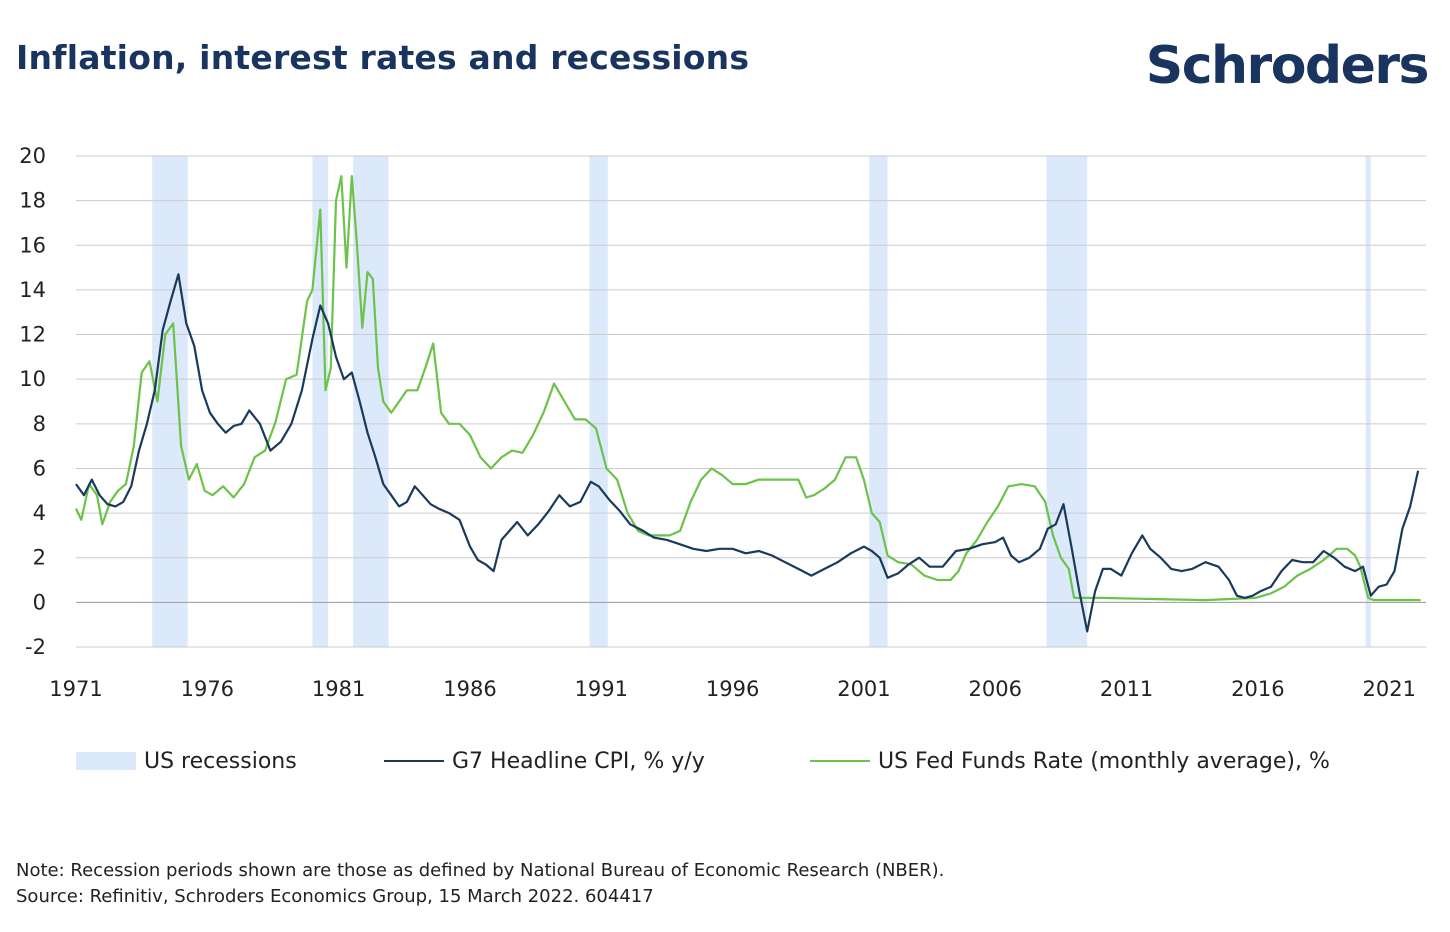  What do you see at coordinates (39, 513) in the screenshot?
I see `y-tick-label: 4` at bounding box center [39, 513].